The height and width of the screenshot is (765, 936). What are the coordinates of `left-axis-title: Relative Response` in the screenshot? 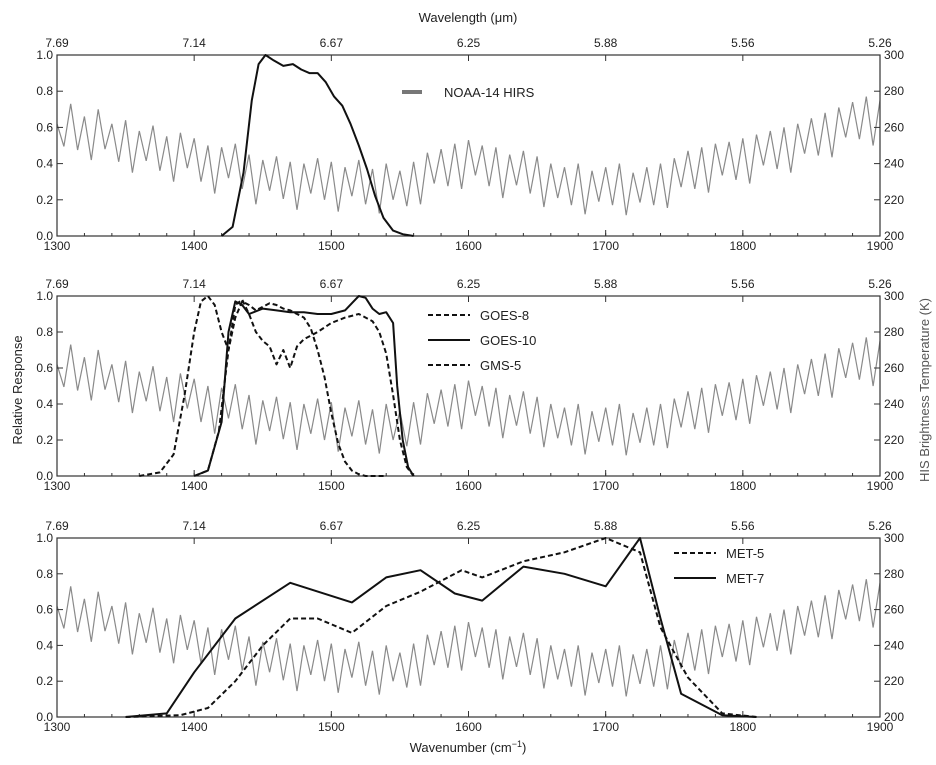 It's located at (17, 389).